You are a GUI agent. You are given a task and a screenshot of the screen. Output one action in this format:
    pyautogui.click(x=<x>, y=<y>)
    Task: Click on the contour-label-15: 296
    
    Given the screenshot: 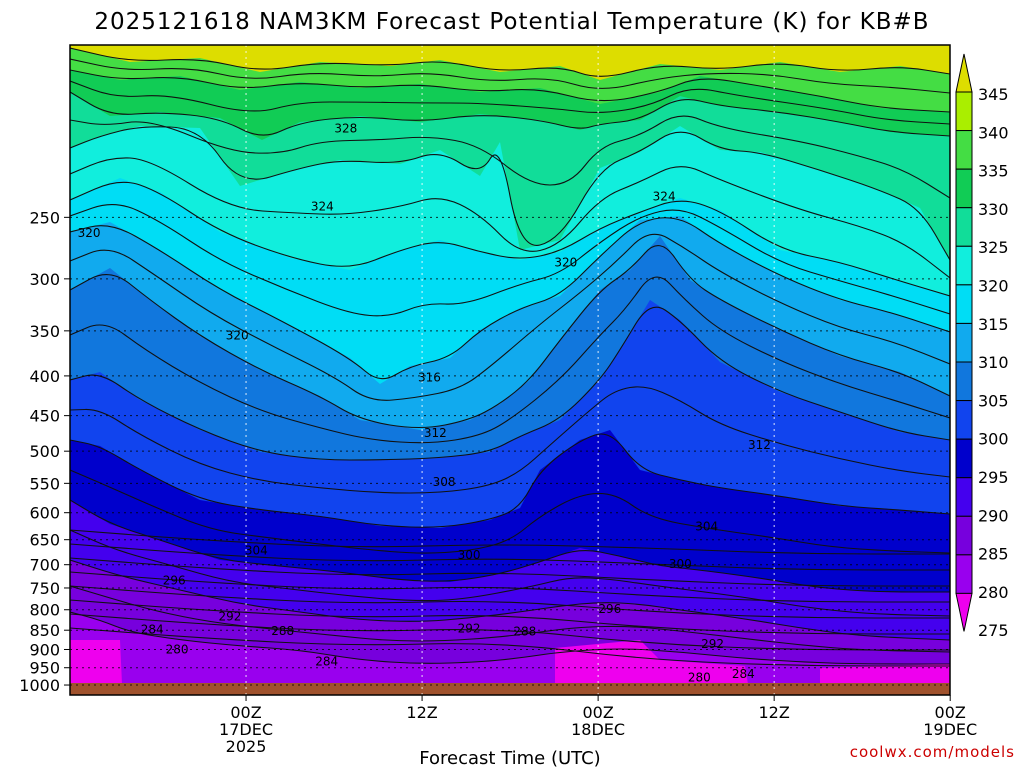 What is the action you would take?
    pyautogui.click(x=609, y=609)
    